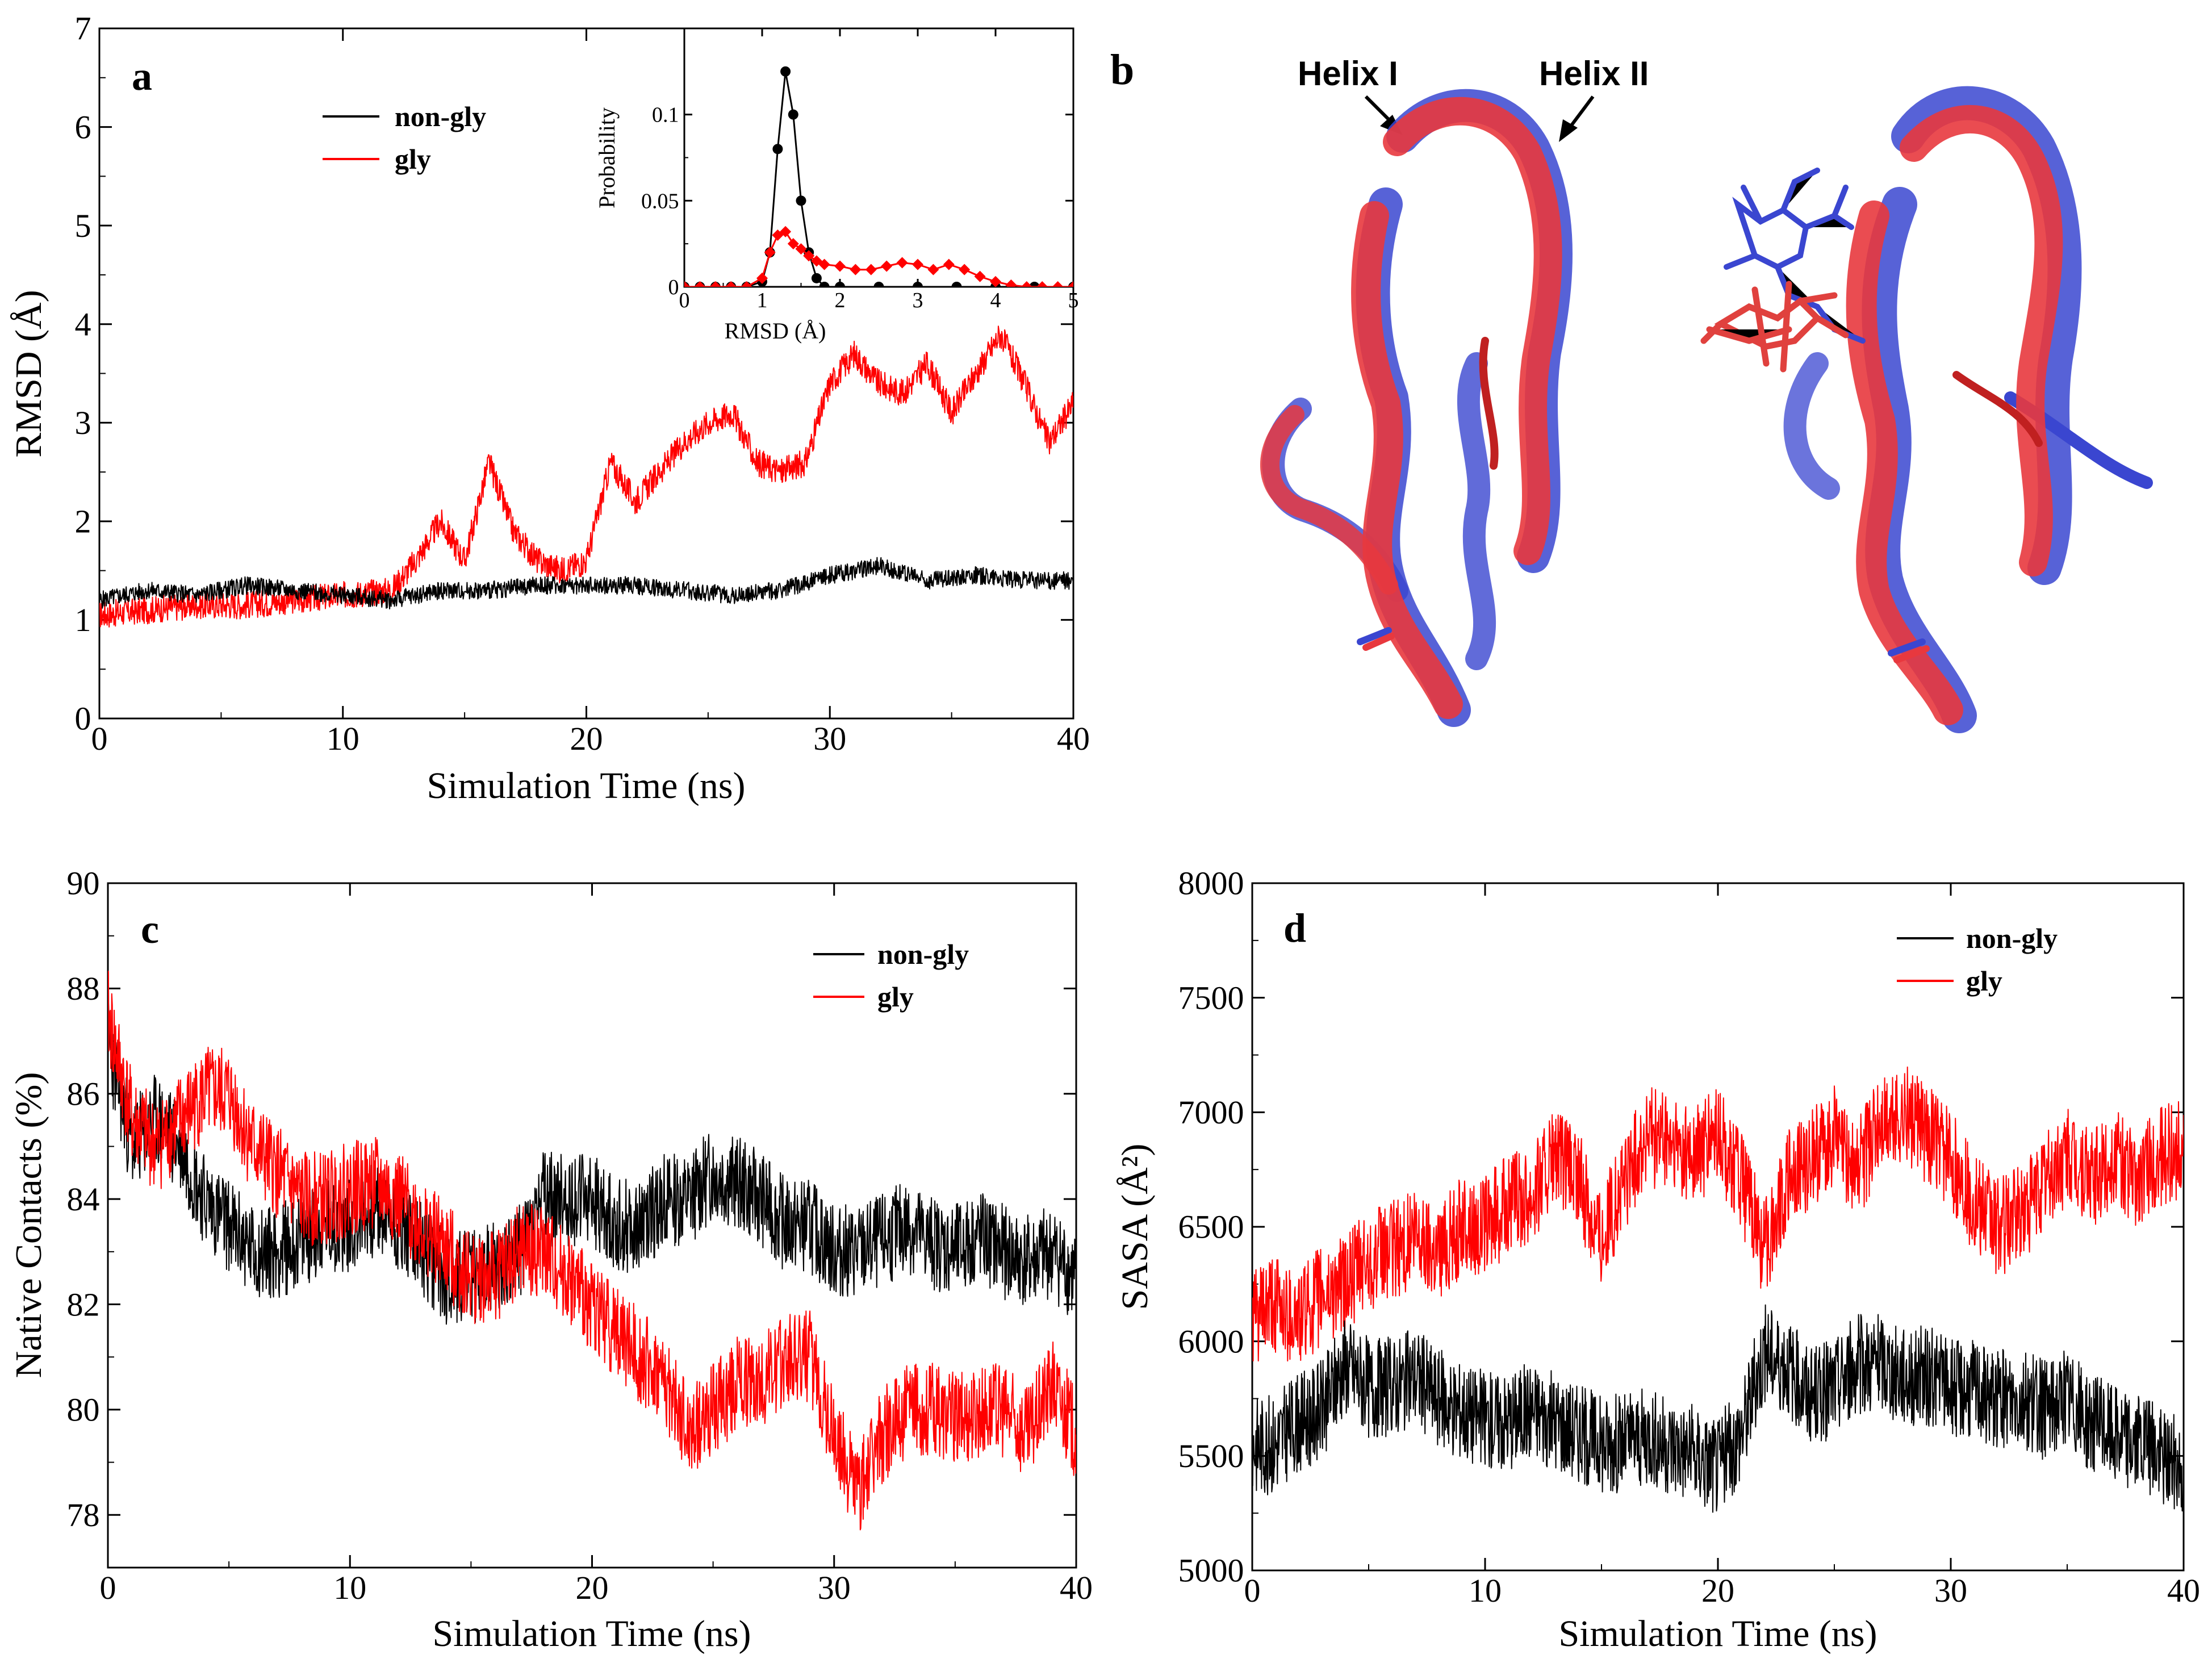 This screenshot has width=2212, height=1663. Describe the element at coordinates (350, 1587) in the screenshot. I see `panel-c-x-tick-label: 10` at that location.